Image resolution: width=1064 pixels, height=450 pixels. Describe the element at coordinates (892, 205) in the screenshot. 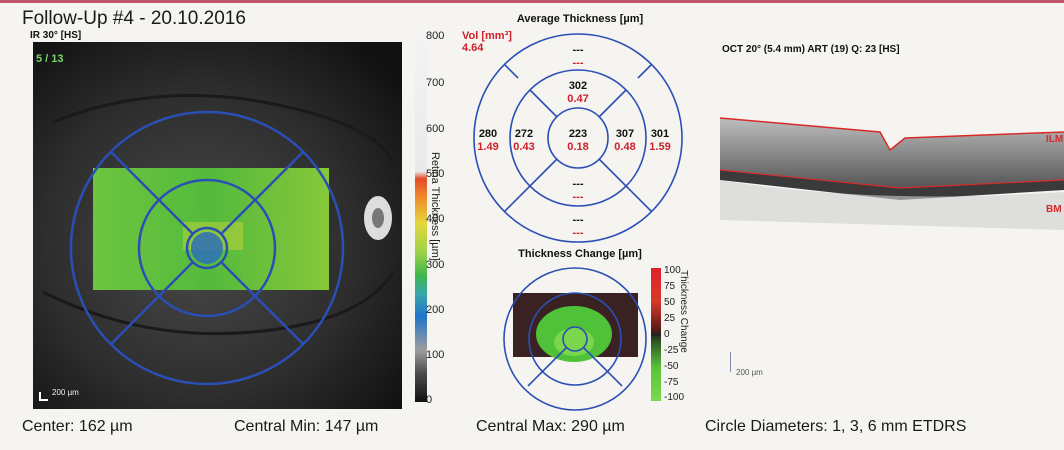

I see `choroid` at that location.